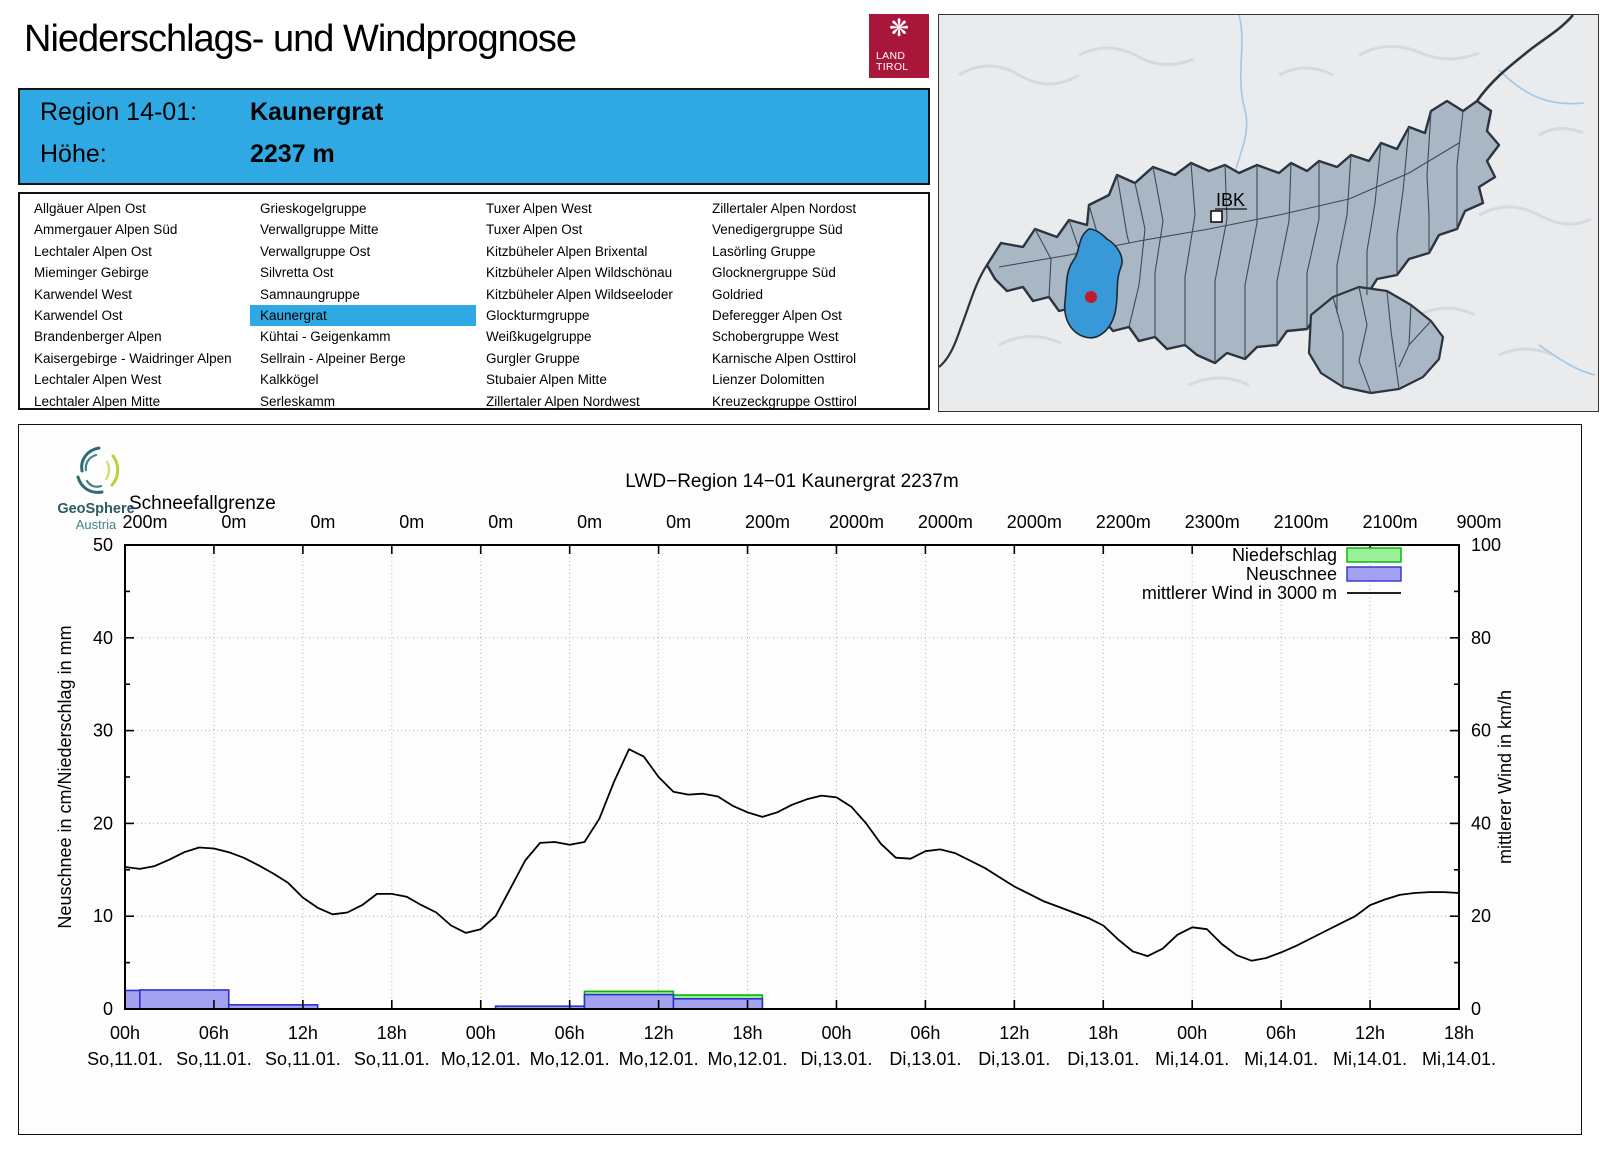 The width and height of the screenshot is (1600, 1153). Describe the element at coordinates (791, 481) in the screenshot. I see `chart-title: LWD−Region 14−01 Kaunergrat 2237m` at that location.